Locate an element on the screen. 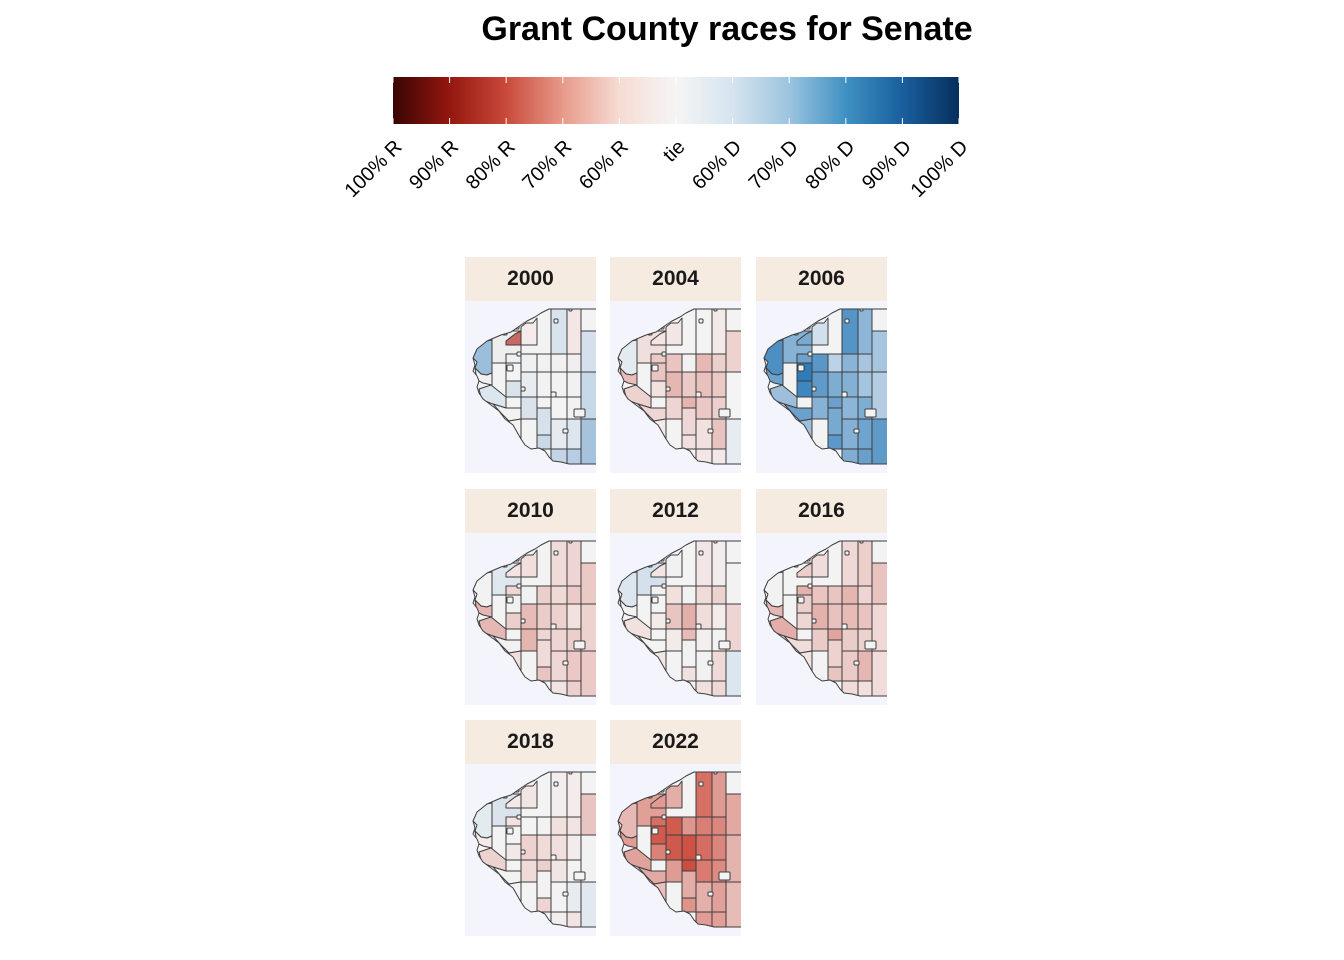  chart-title: Grant County races for Senate is located at coordinates (727, 29).